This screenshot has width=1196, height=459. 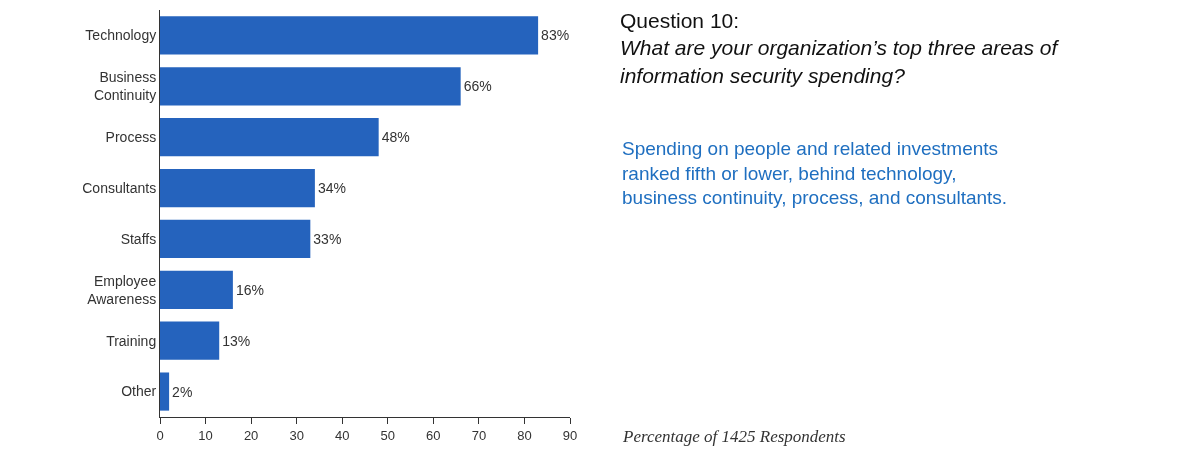 What do you see at coordinates (388, 435) in the screenshot?
I see `x-tick-label: 50` at bounding box center [388, 435].